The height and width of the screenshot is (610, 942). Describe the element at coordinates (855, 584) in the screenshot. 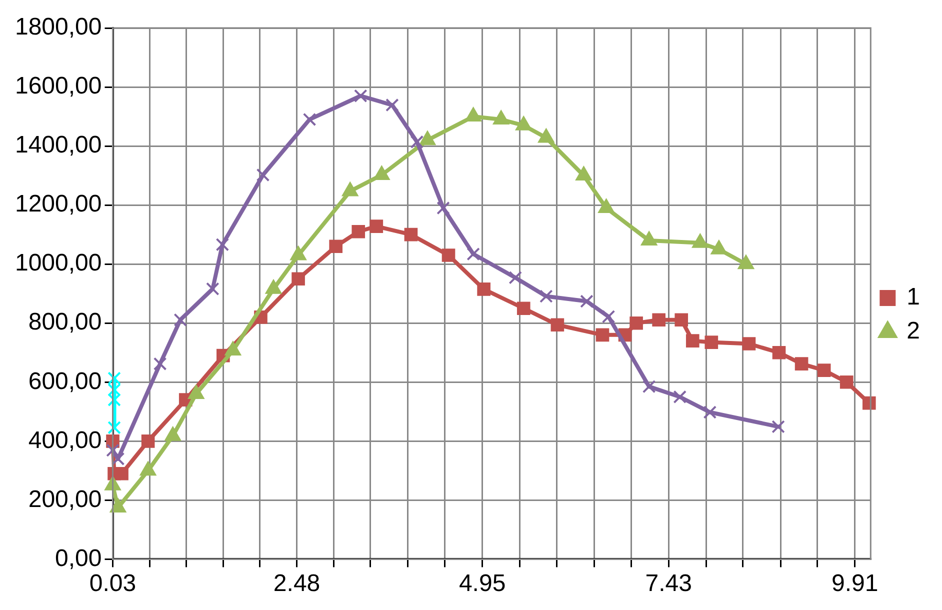

I see `x-tick-label: 9.91` at that location.